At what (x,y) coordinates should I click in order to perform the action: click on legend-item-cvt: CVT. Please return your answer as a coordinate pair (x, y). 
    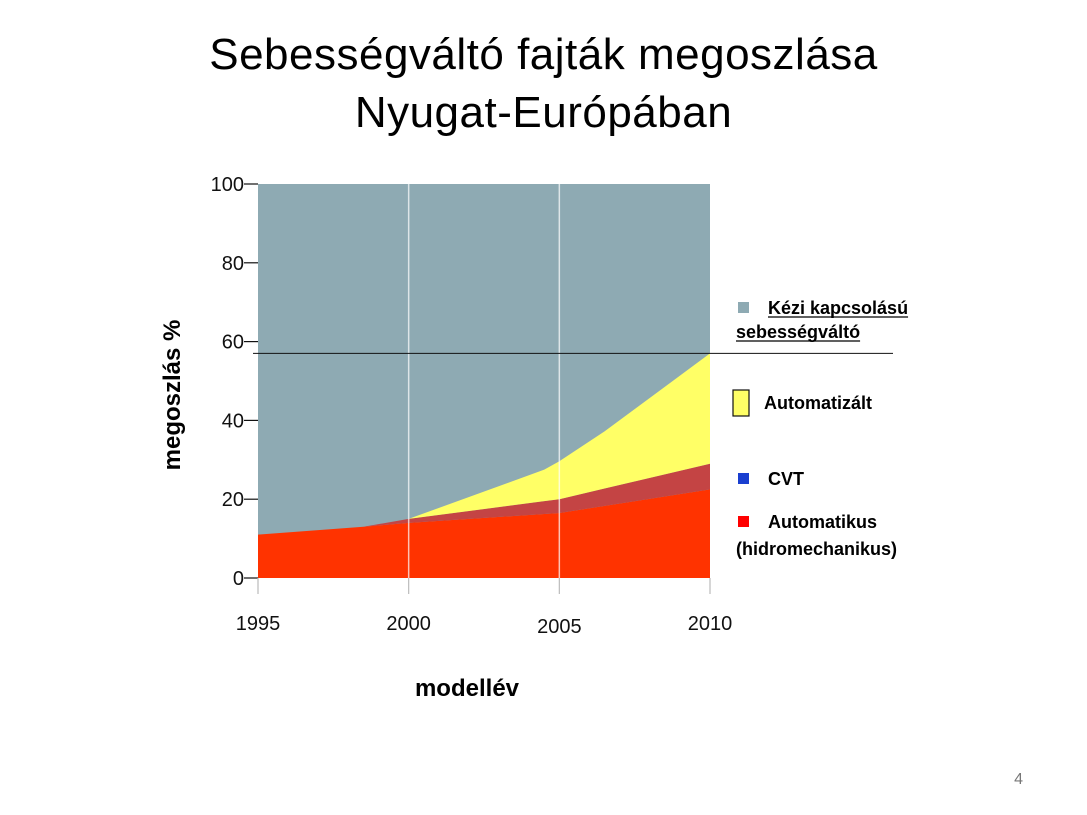
    Looking at the image, I should click on (771, 479).